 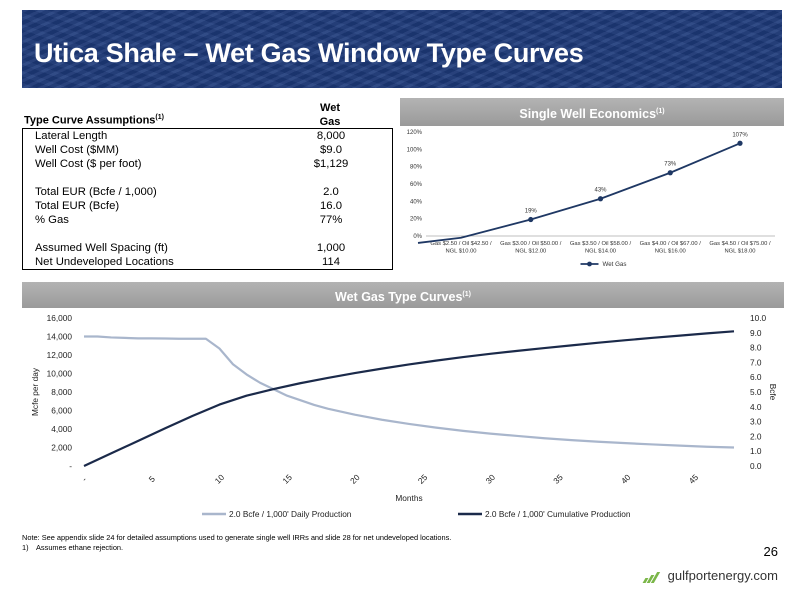 What do you see at coordinates (460, 252) in the screenshot?
I see `x-tick-label: NGL $10.00` at bounding box center [460, 252].